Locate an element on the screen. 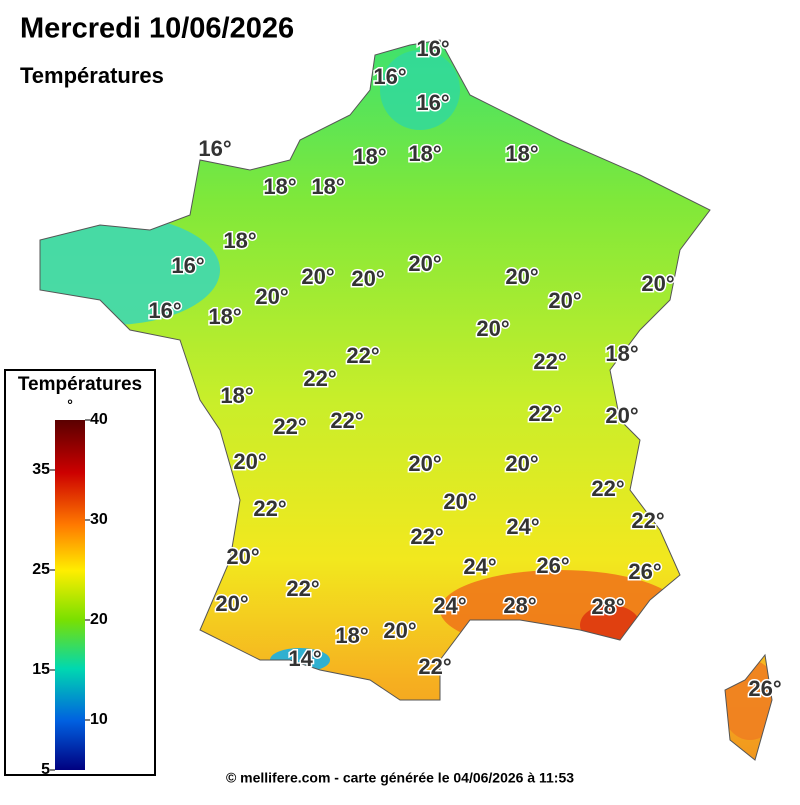  legend-tick-label: 10 is located at coordinates (99, 719).